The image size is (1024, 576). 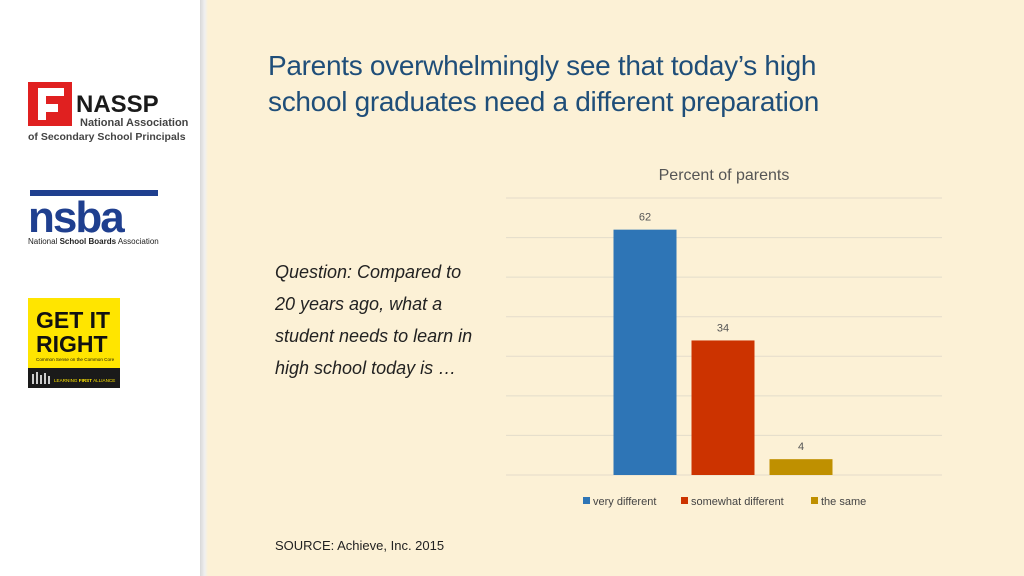 I want to click on chart-data-labels: 62 34 4, so click(x=721, y=333).